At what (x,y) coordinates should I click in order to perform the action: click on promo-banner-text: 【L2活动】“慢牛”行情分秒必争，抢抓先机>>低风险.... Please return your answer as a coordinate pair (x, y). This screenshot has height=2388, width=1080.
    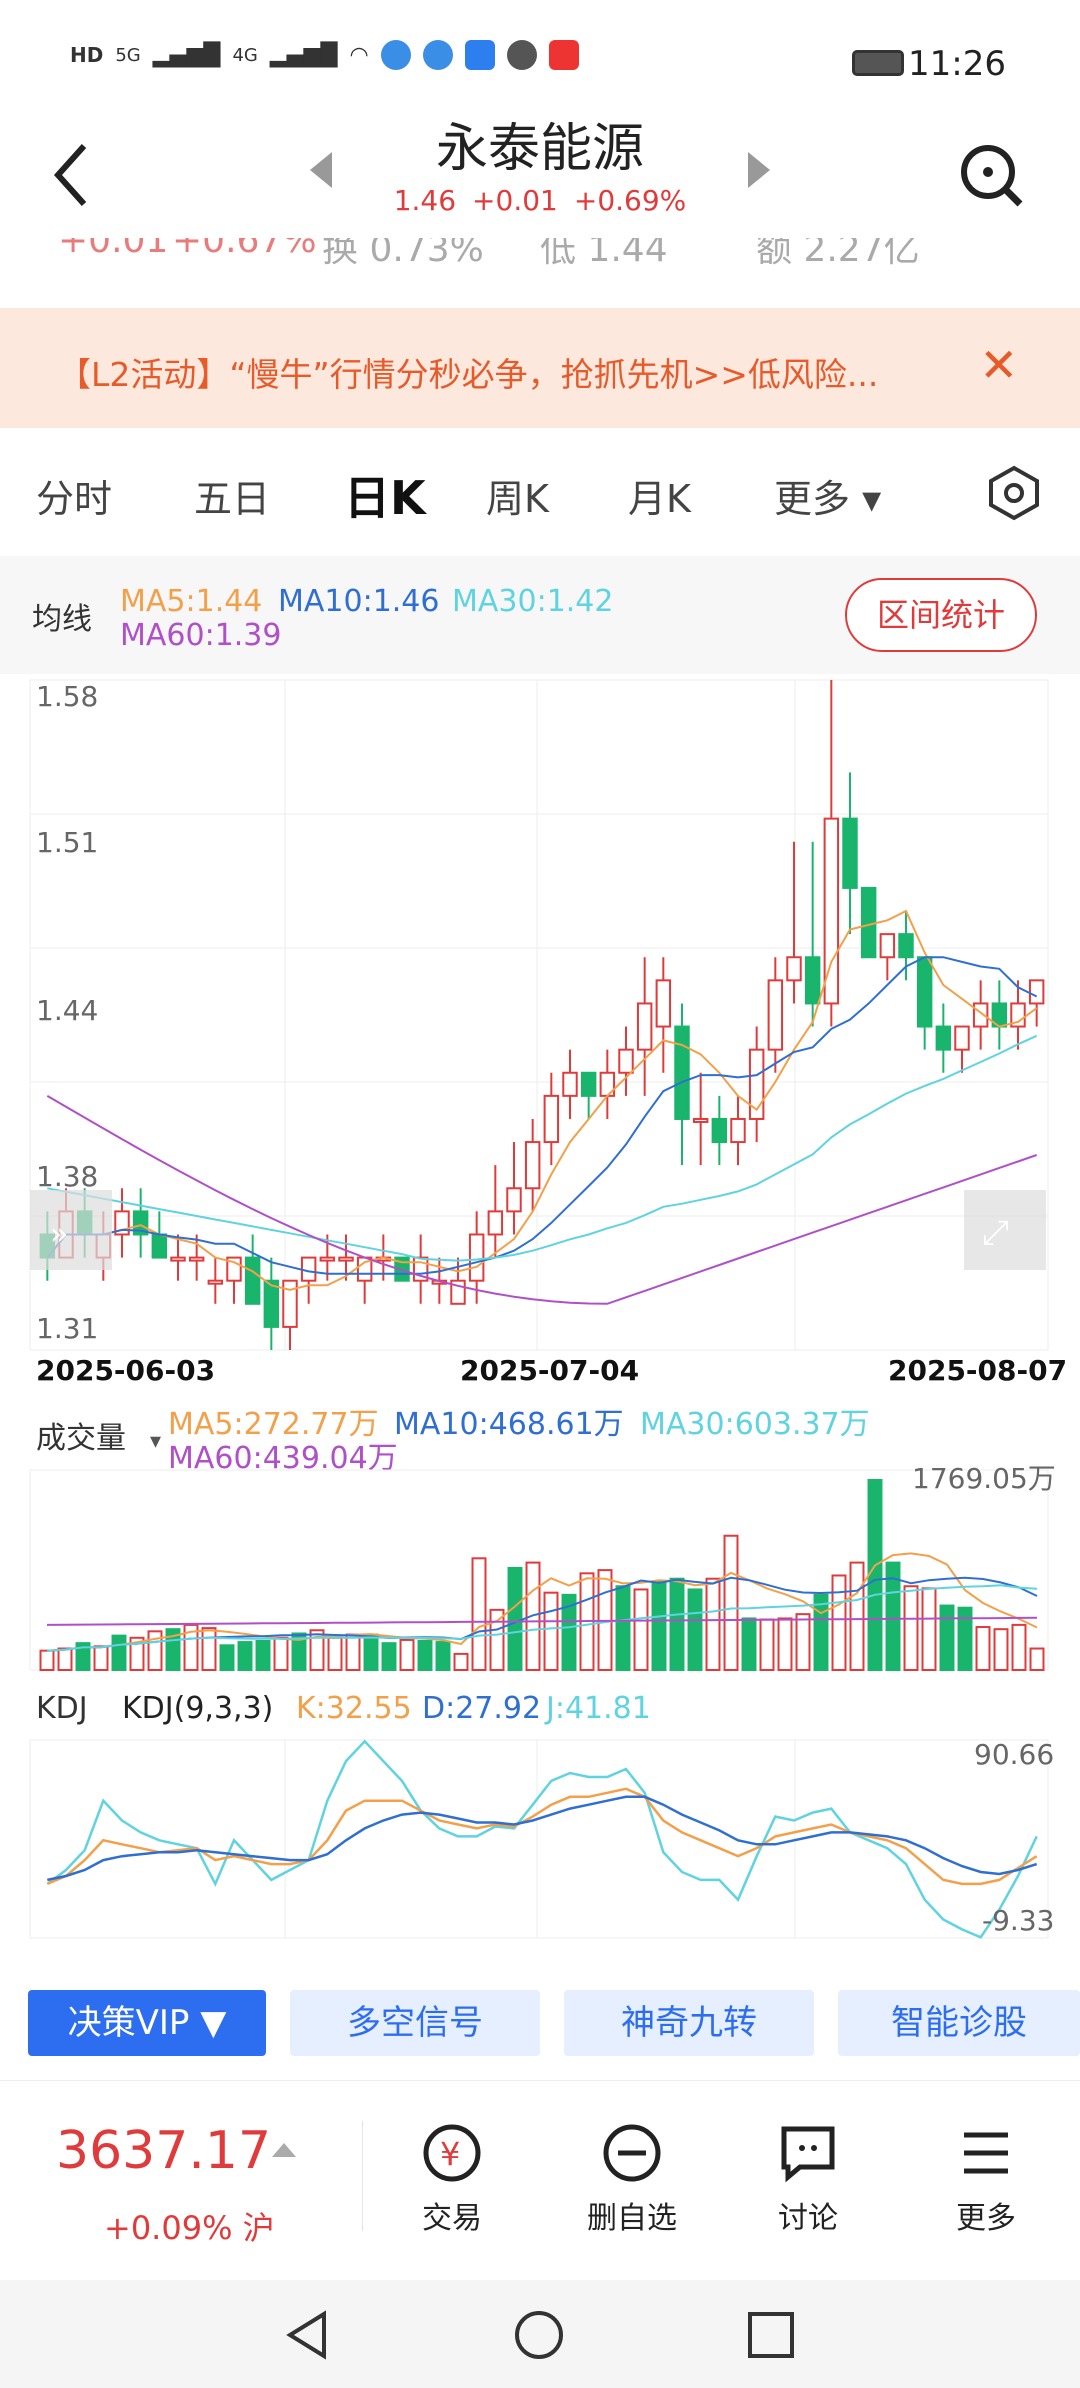
    Looking at the image, I should click on (468, 374).